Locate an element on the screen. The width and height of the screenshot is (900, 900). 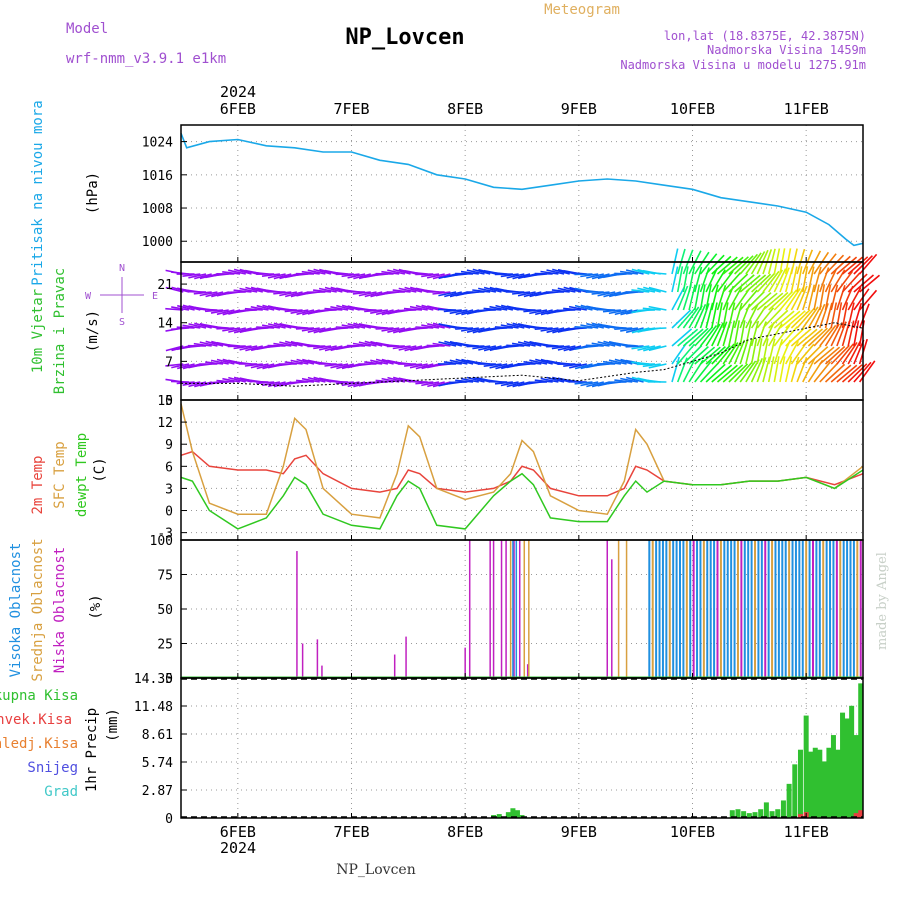
y-tick-label: 25 is located at coordinates (165, 645).